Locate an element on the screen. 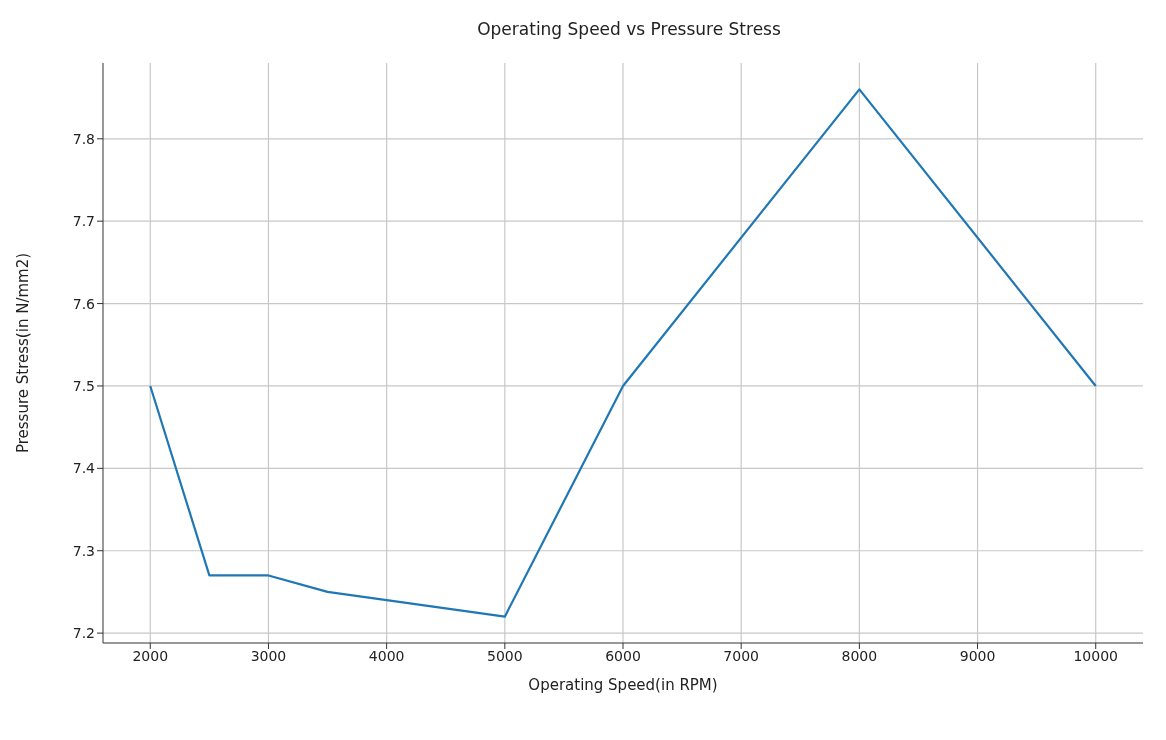  x-tick-label: 4000 is located at coordinates (386, 655).